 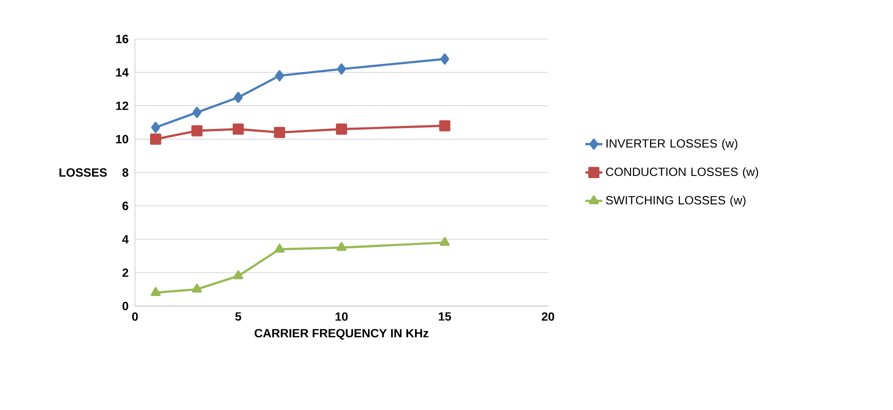 What do you see at coordinates (445, 316) in the screenshot?
I see `x-tick-label: 15` at bounding box center [445, 316].